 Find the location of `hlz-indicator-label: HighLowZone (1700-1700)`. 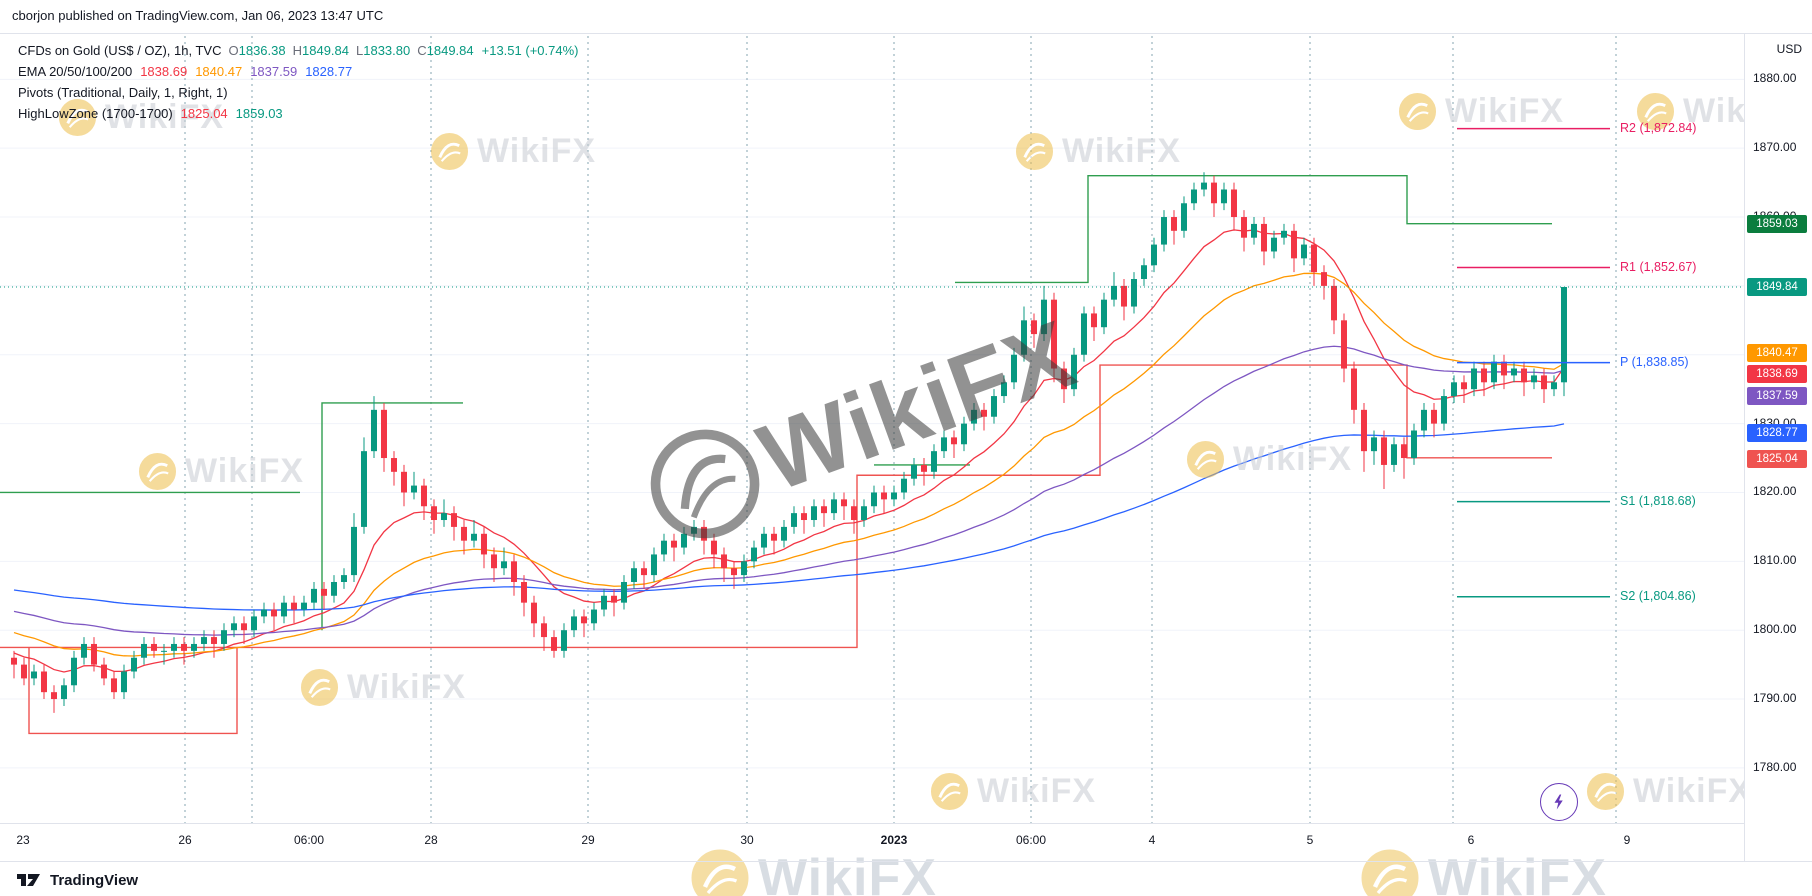

hlz-indicator-label: HighLowZone (1700-1700) is located at coordinates (95, 113).